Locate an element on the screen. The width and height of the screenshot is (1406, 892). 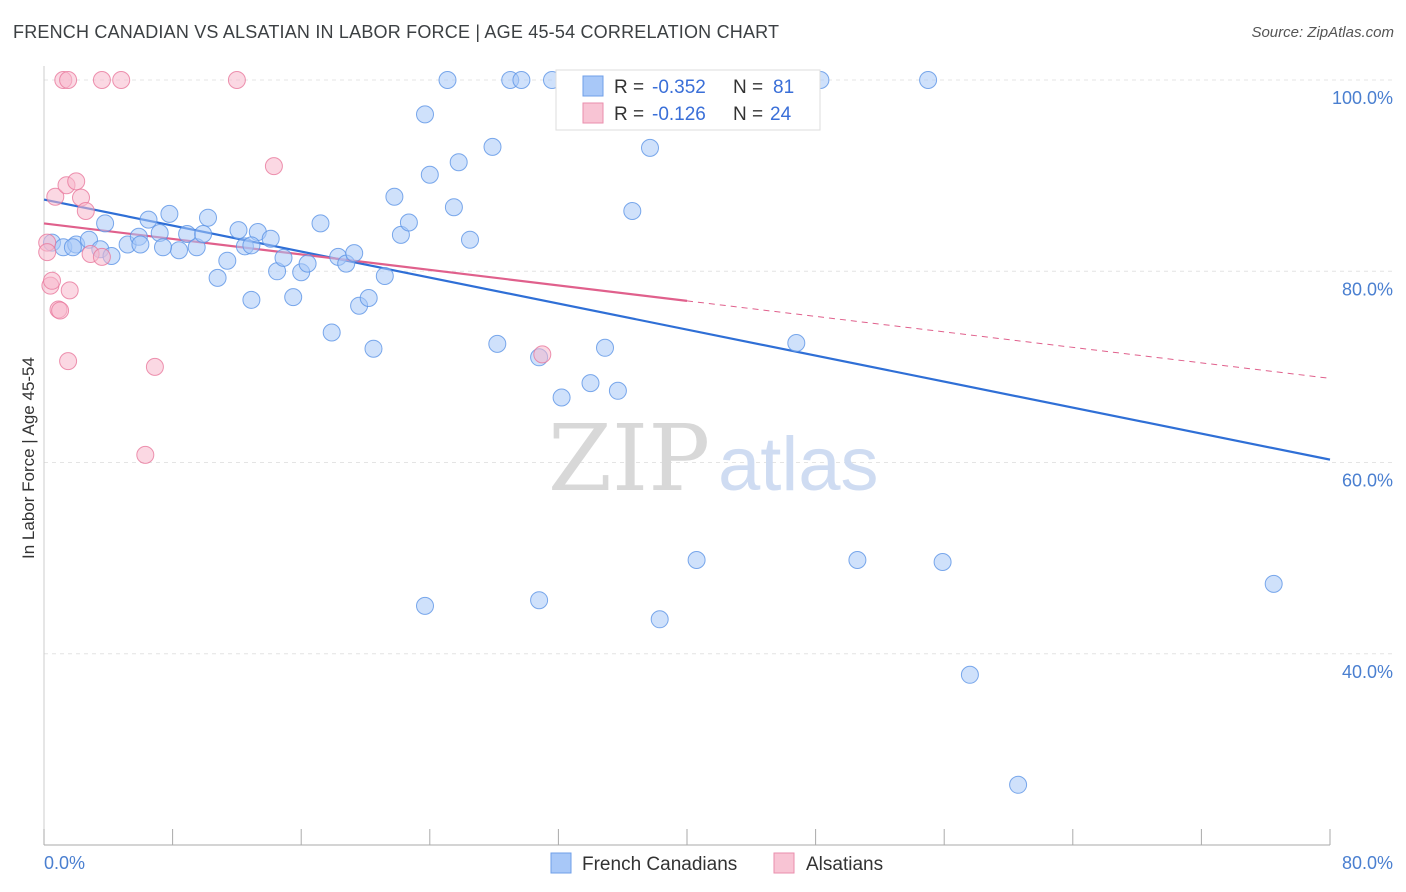
legend-swatch-pink is located at coordinates (593, 113).